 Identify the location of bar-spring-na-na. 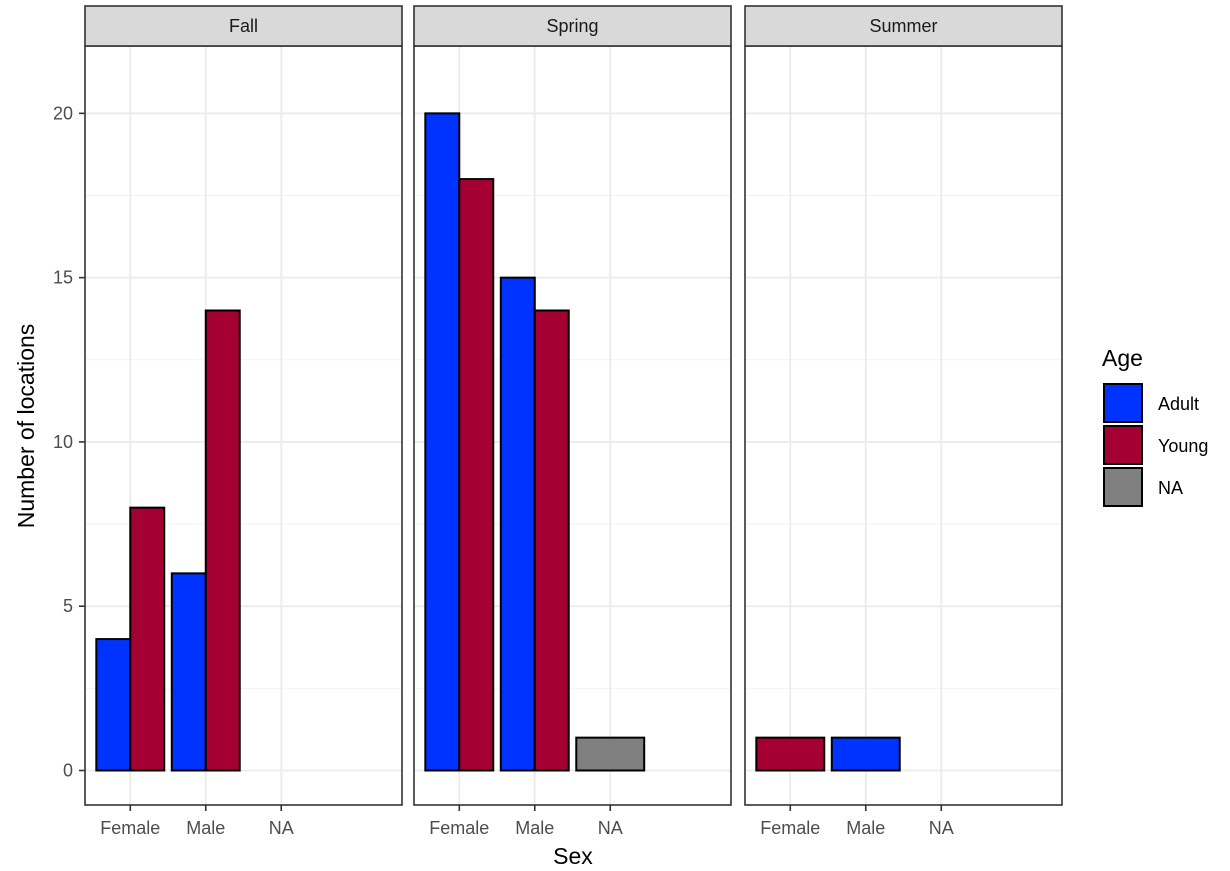
(610, 754).